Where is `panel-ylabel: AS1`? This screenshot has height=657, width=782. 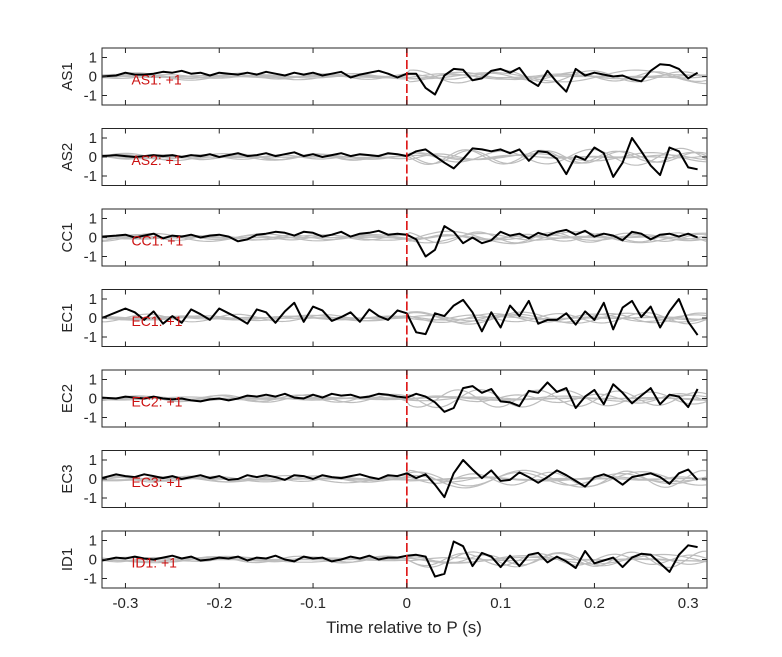
panel-ylabel: AS1 is located at coordinates (67, 76).